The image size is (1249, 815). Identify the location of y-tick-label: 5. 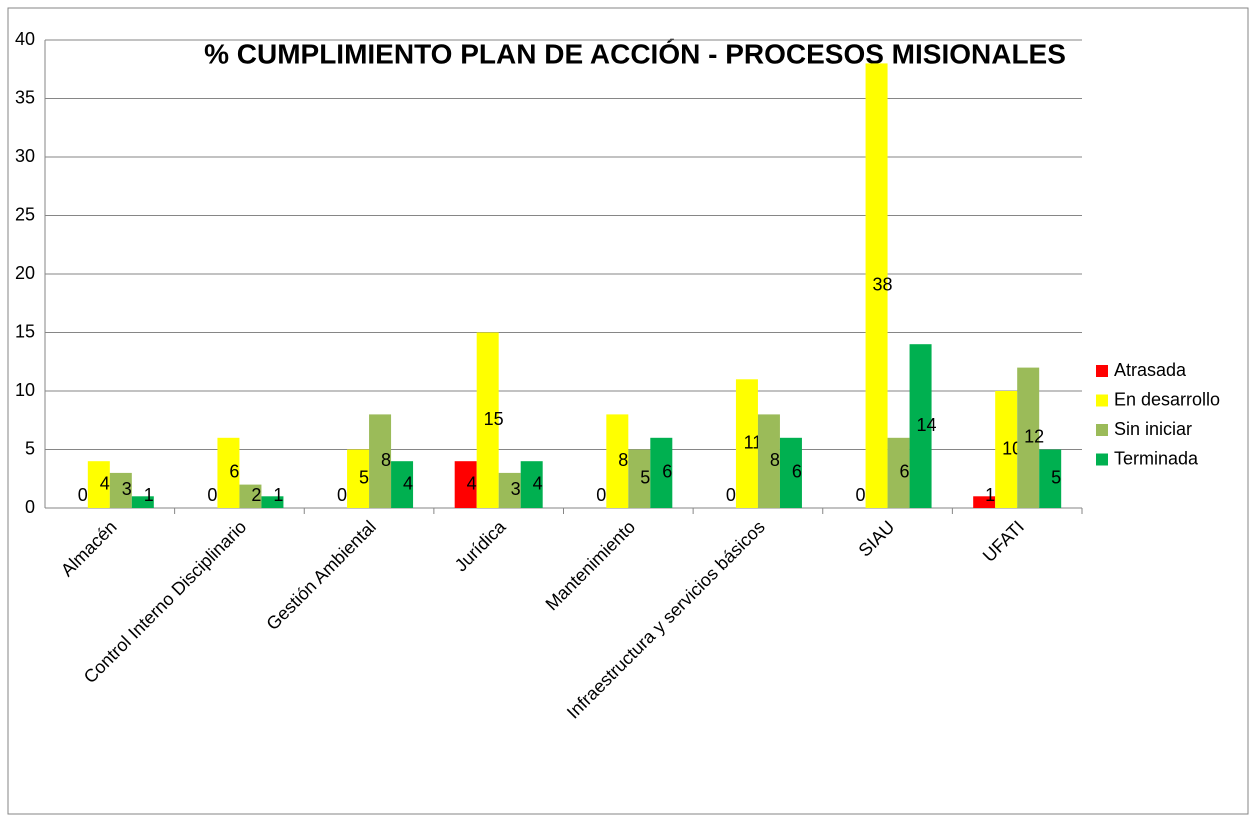
(30, 448).